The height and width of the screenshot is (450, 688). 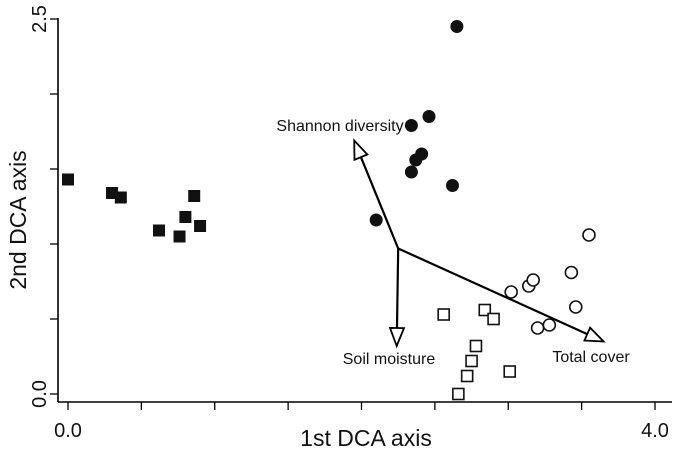 What do you see at coordinates (591, 357) in the screenshot?
I see `vector-label-2: Total cover` at bounding box center [591, 357].